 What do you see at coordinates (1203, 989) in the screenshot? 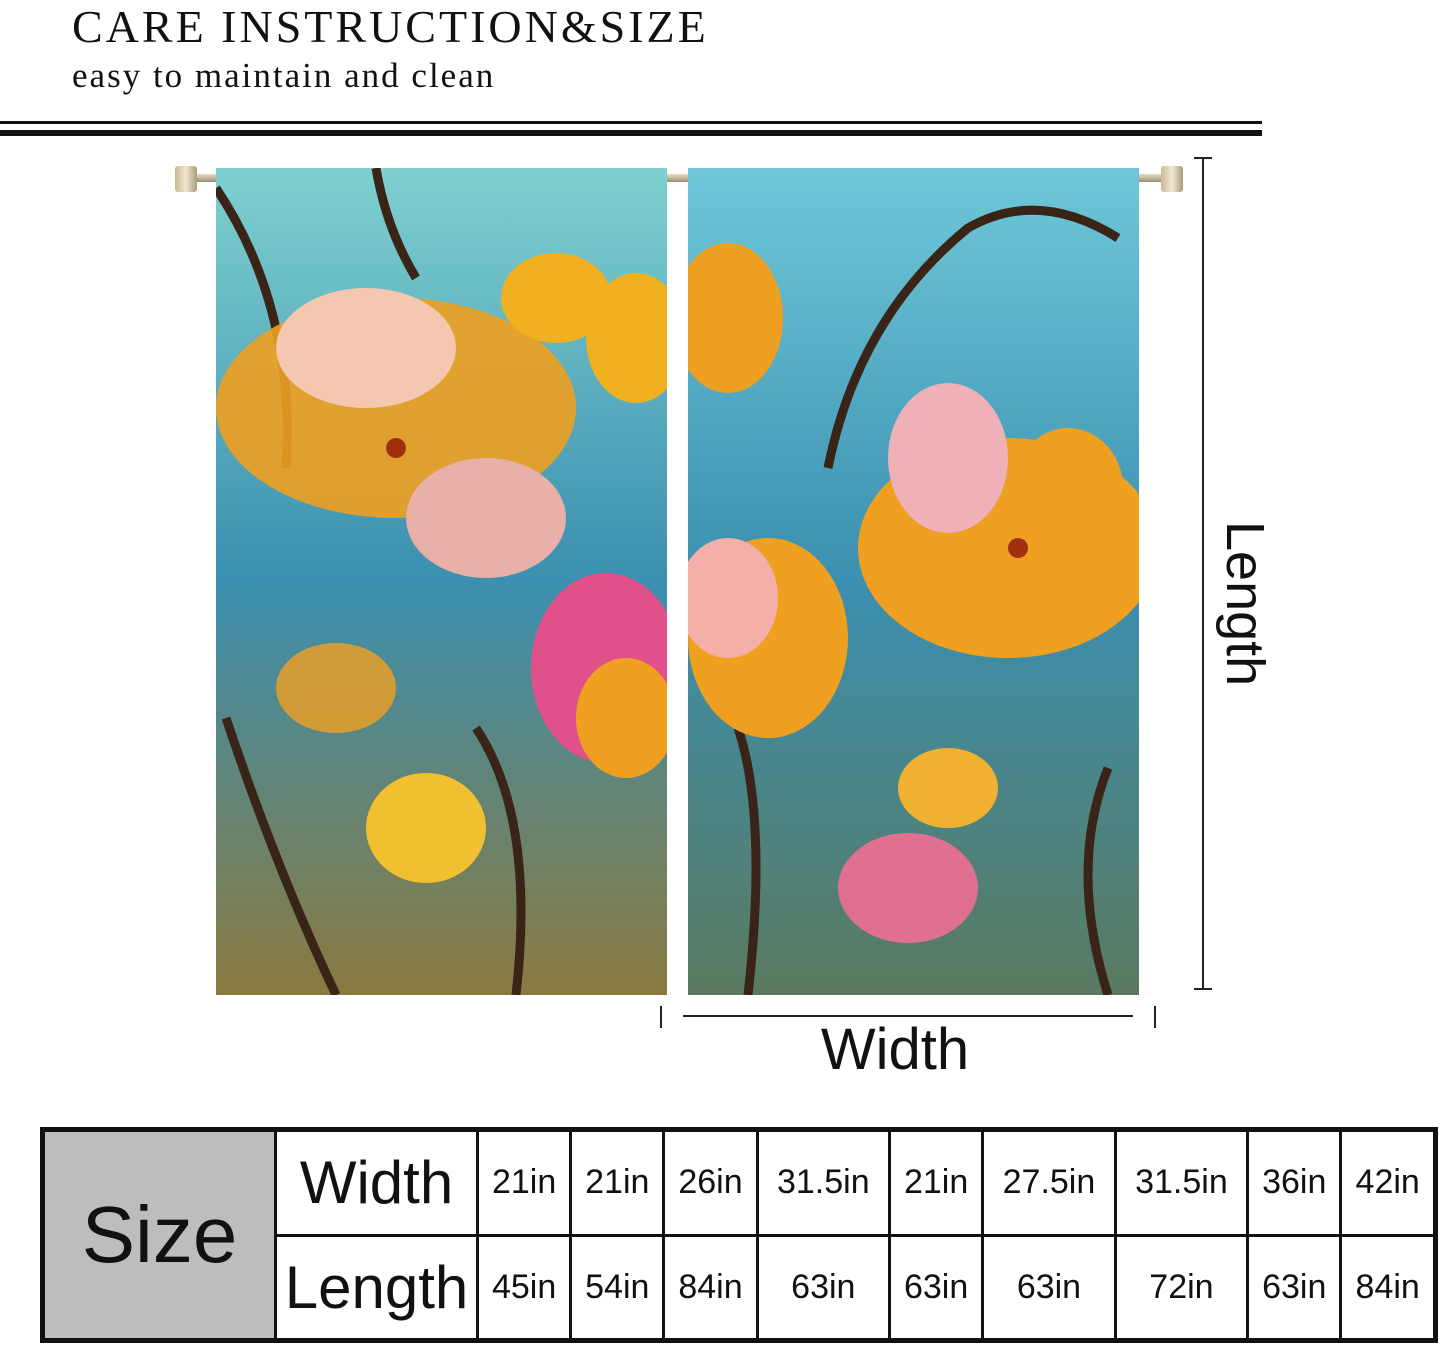
I see `length-tick-bottom` at bounding box center [1203, 989].